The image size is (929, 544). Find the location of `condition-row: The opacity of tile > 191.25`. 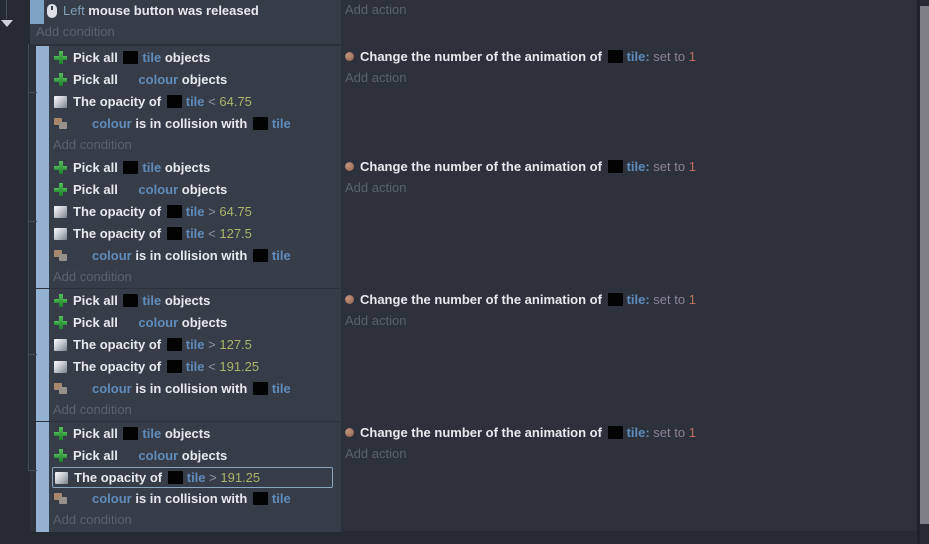

condition-row: The opacity of tile > 191.25 is located at coordinates (192, 477).